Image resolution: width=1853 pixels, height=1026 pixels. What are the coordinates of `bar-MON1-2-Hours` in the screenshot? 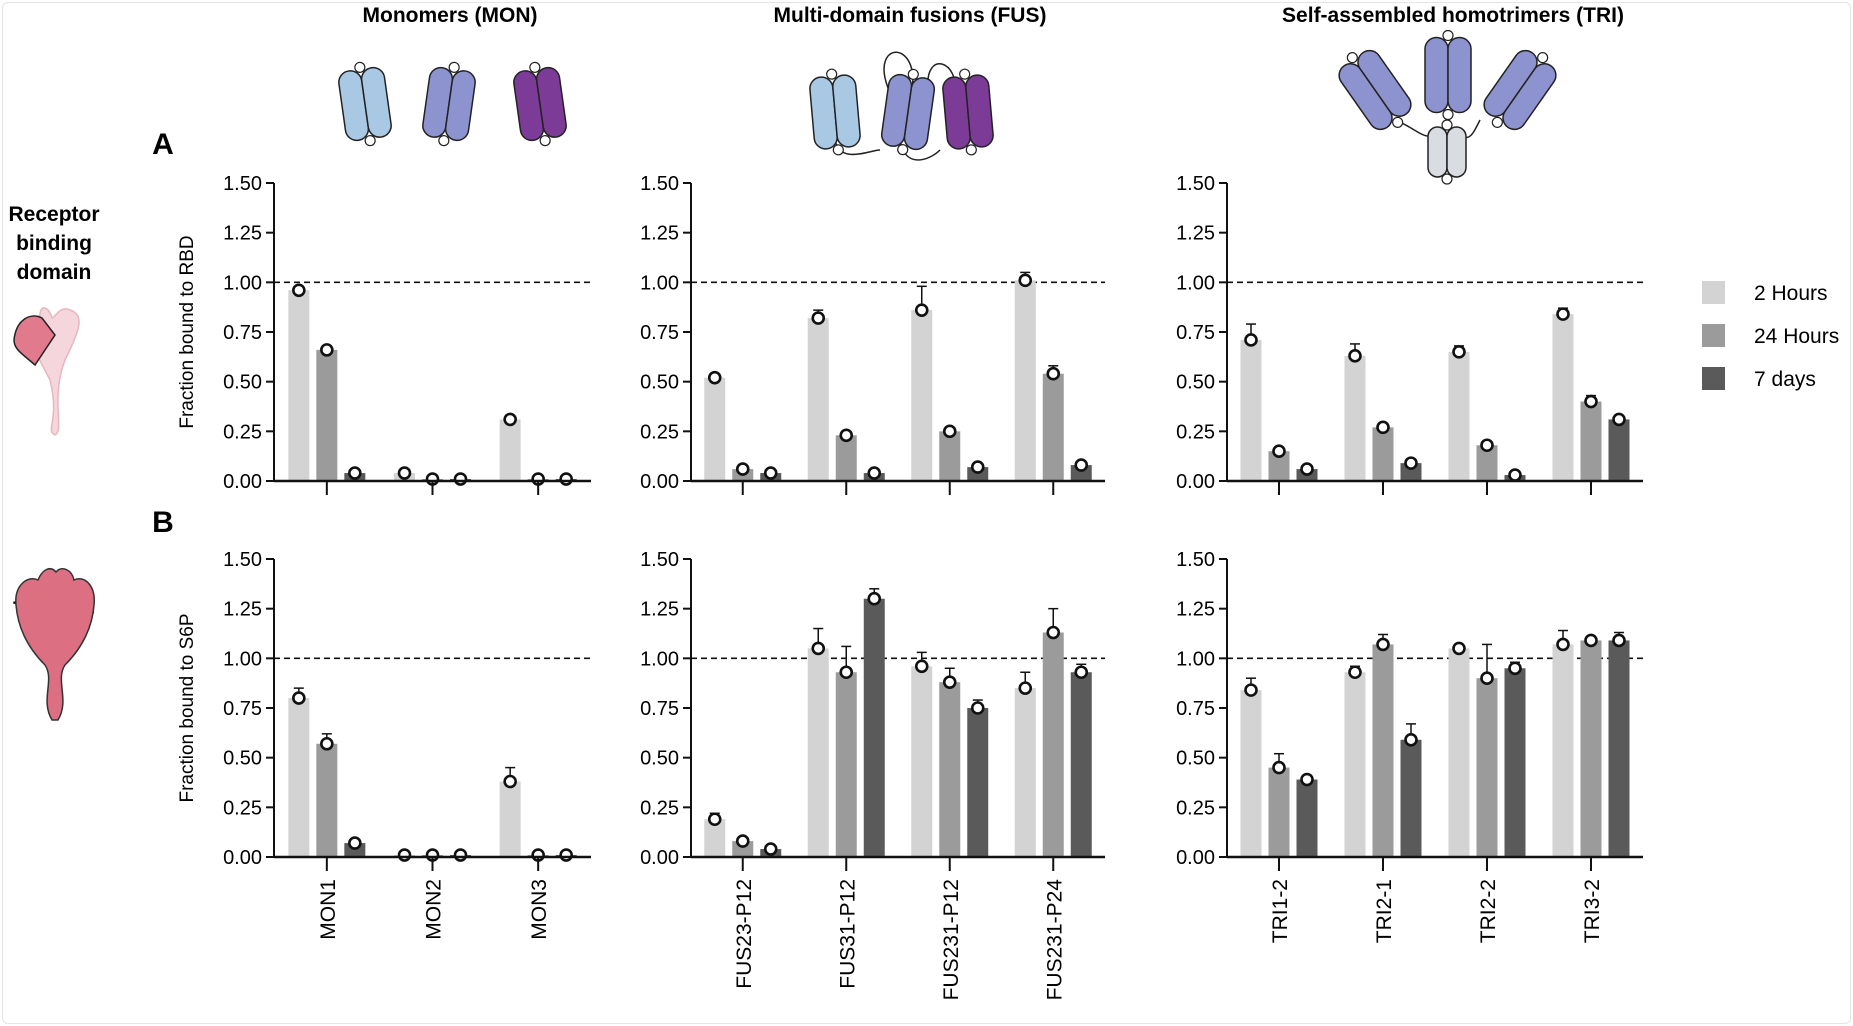 It's located at (299, 385).